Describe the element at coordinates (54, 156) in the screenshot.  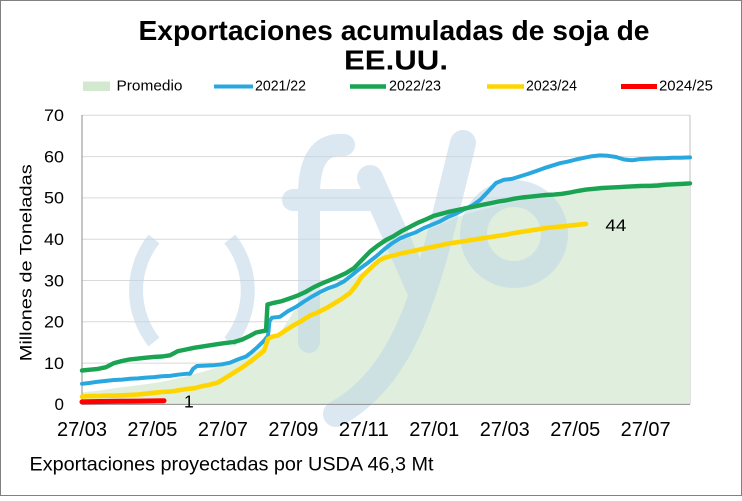
I see `svg-text: 60` at that location.